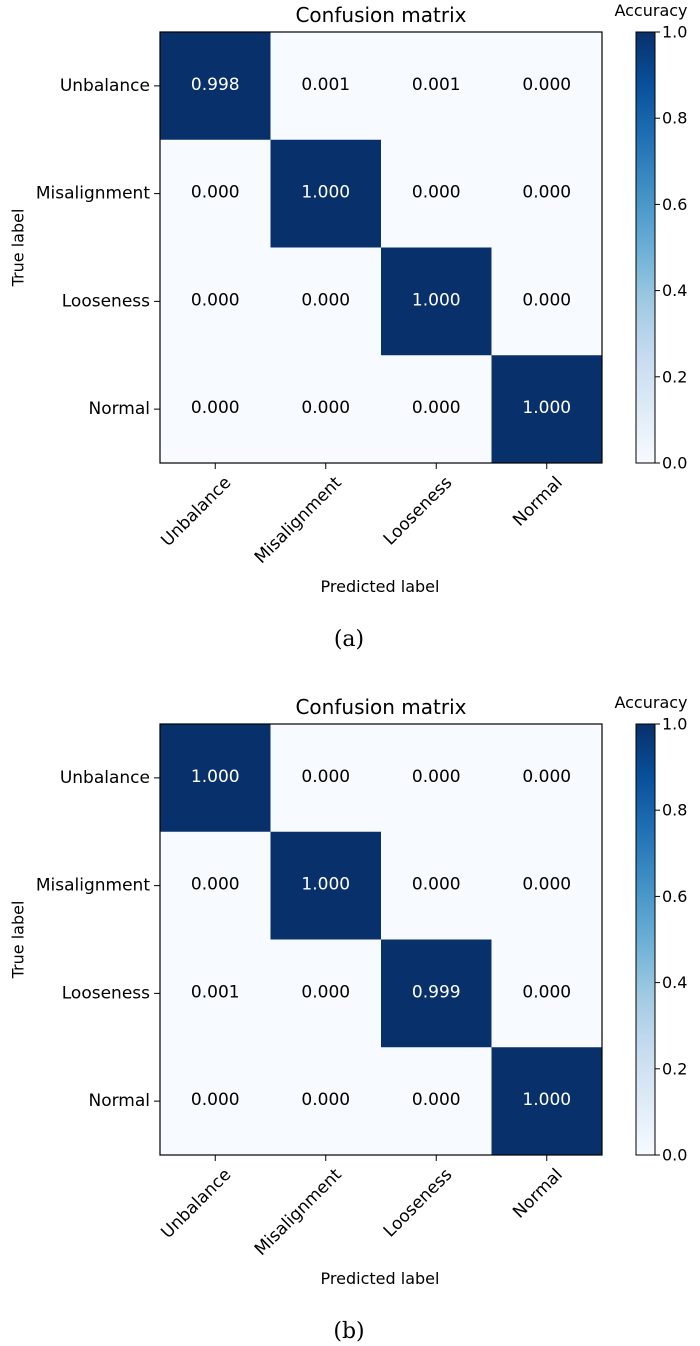  I want to click on cell-value-label: 0.998, so click(215, 85).